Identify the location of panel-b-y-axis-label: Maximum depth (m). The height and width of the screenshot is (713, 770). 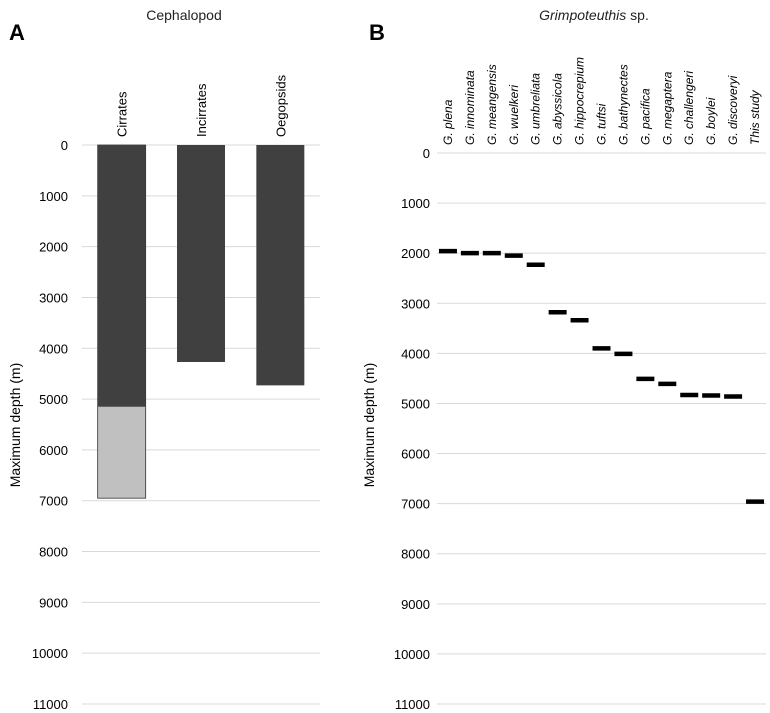
(369, 425).